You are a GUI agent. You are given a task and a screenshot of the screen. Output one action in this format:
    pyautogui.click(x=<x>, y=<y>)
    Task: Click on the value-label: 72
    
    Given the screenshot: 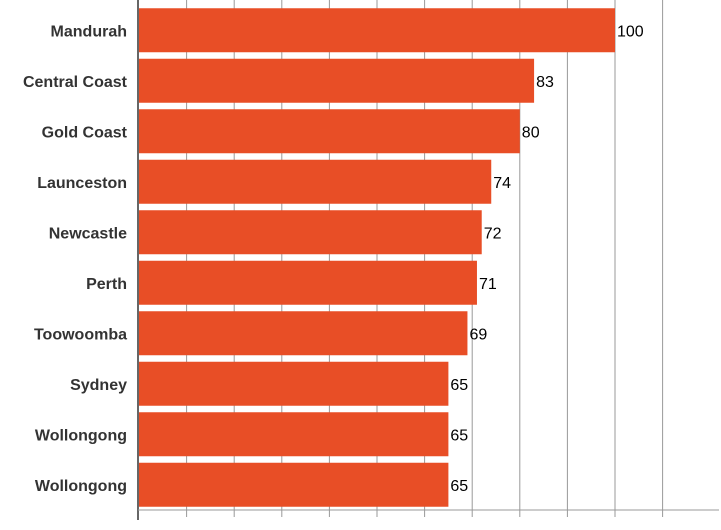 What is the action you would take?
    pyautogui.click(x=493, y=233)
    